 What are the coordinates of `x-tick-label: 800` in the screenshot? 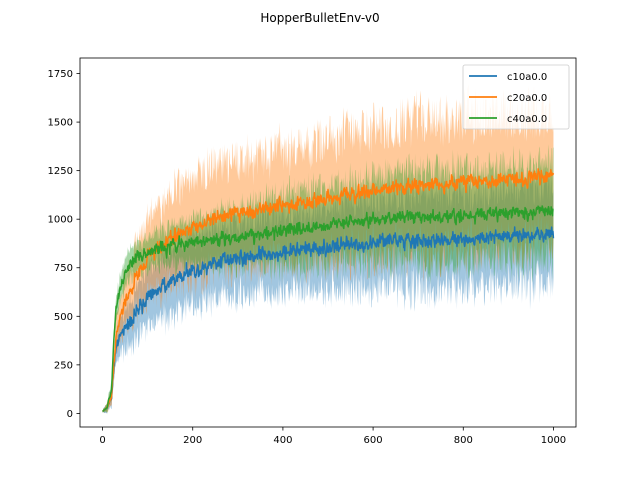 It's located at (463, 440).